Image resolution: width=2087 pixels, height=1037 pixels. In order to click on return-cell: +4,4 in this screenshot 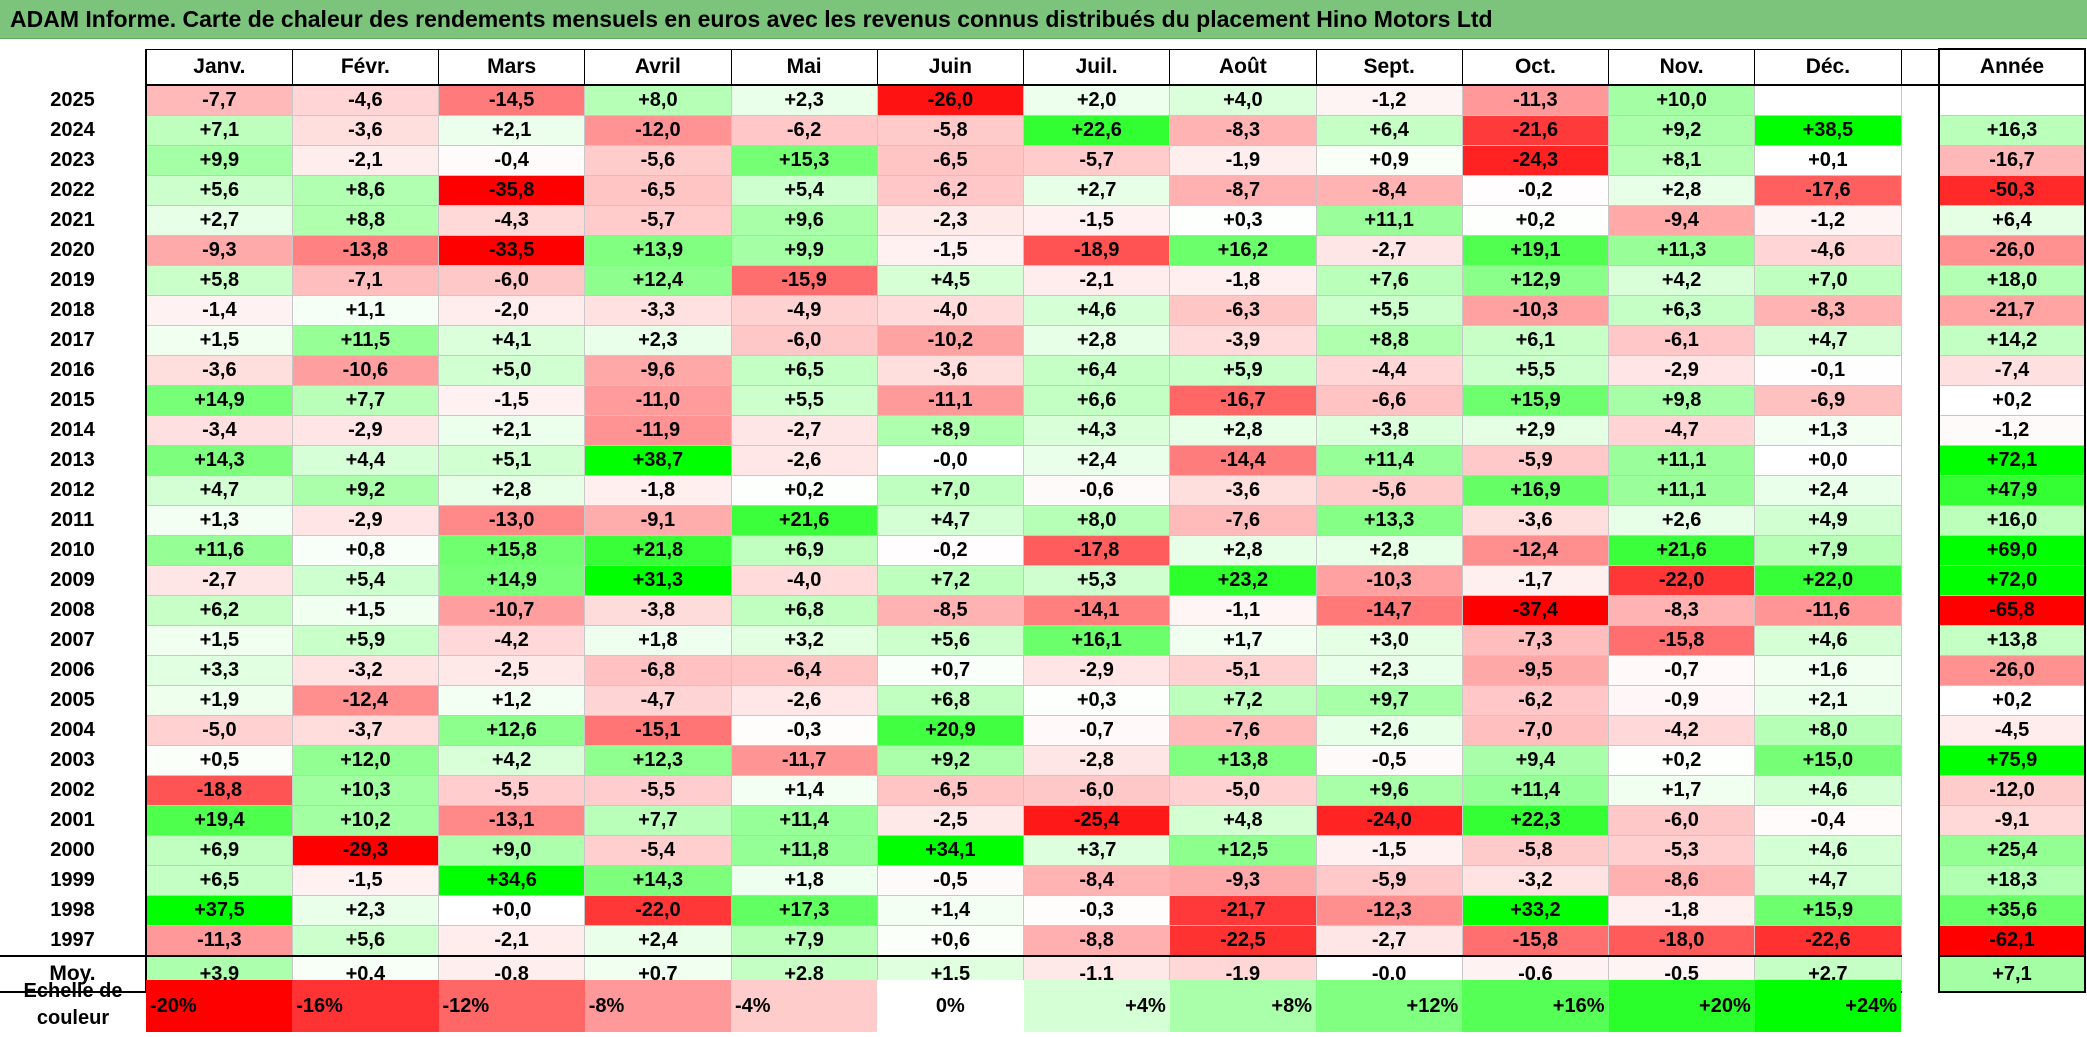, I will do `click(365, 460)`.